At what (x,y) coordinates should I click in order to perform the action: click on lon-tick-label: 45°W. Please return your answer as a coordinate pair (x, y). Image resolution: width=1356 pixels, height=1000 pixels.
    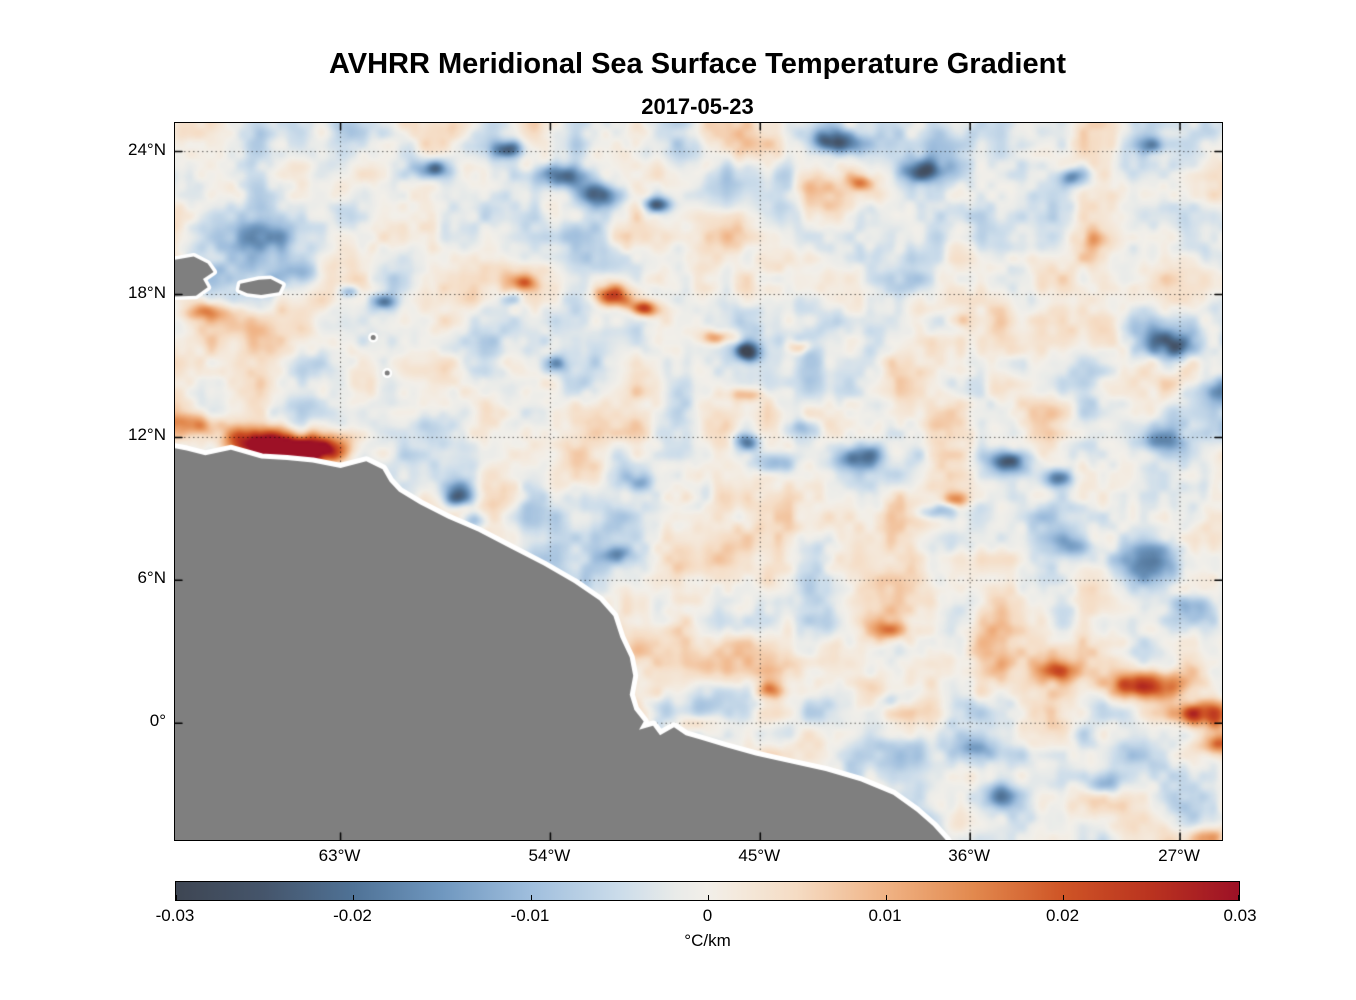
    Looking at the image, I should click on (759, 855).